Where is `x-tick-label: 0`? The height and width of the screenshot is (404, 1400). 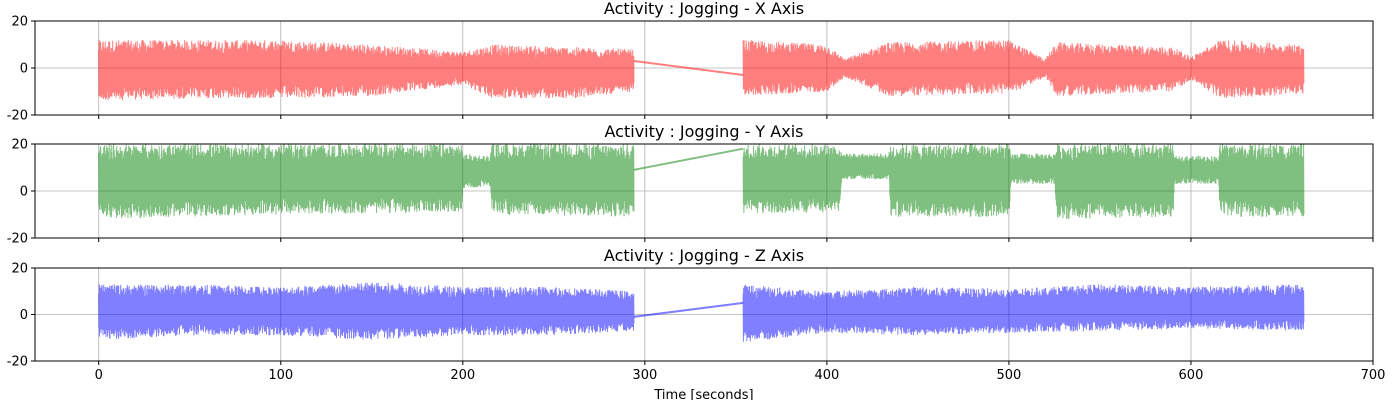
x-tick-label: 0 is located at coordinates (99, 375).